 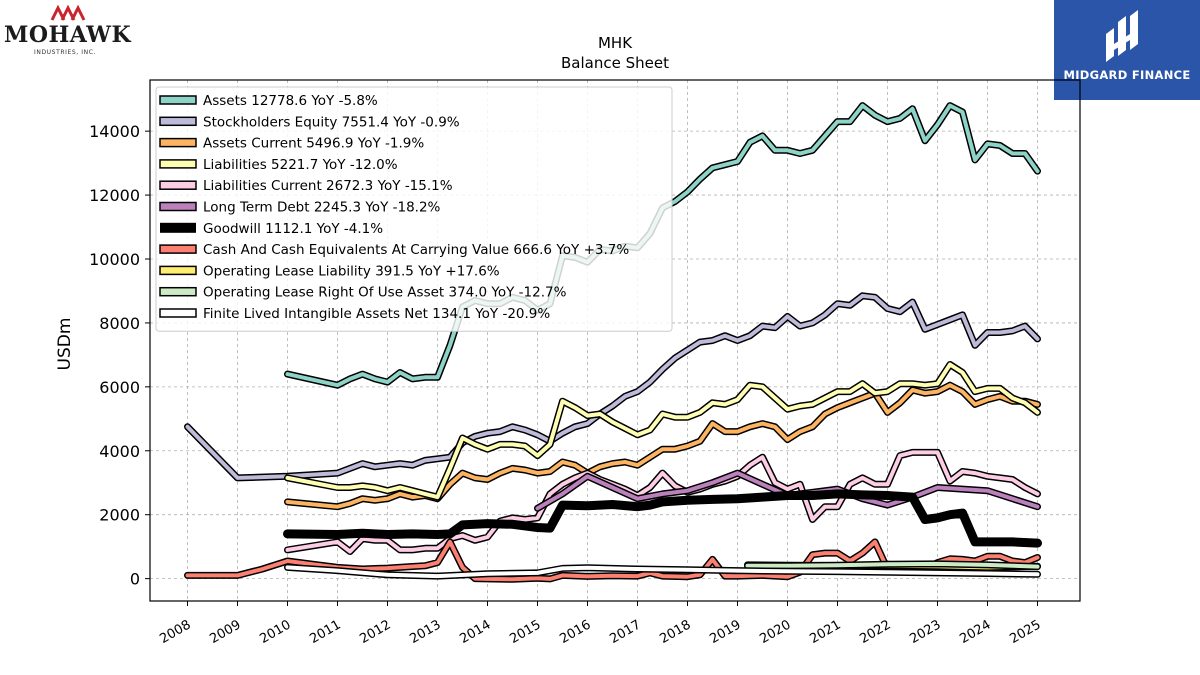 What do you see at coordinates (313, 144) in the screenshot?
I see `legend-label-assets-current: Assets Current 5496.9 YoY -1.9%` at bounding box center [313, 144].